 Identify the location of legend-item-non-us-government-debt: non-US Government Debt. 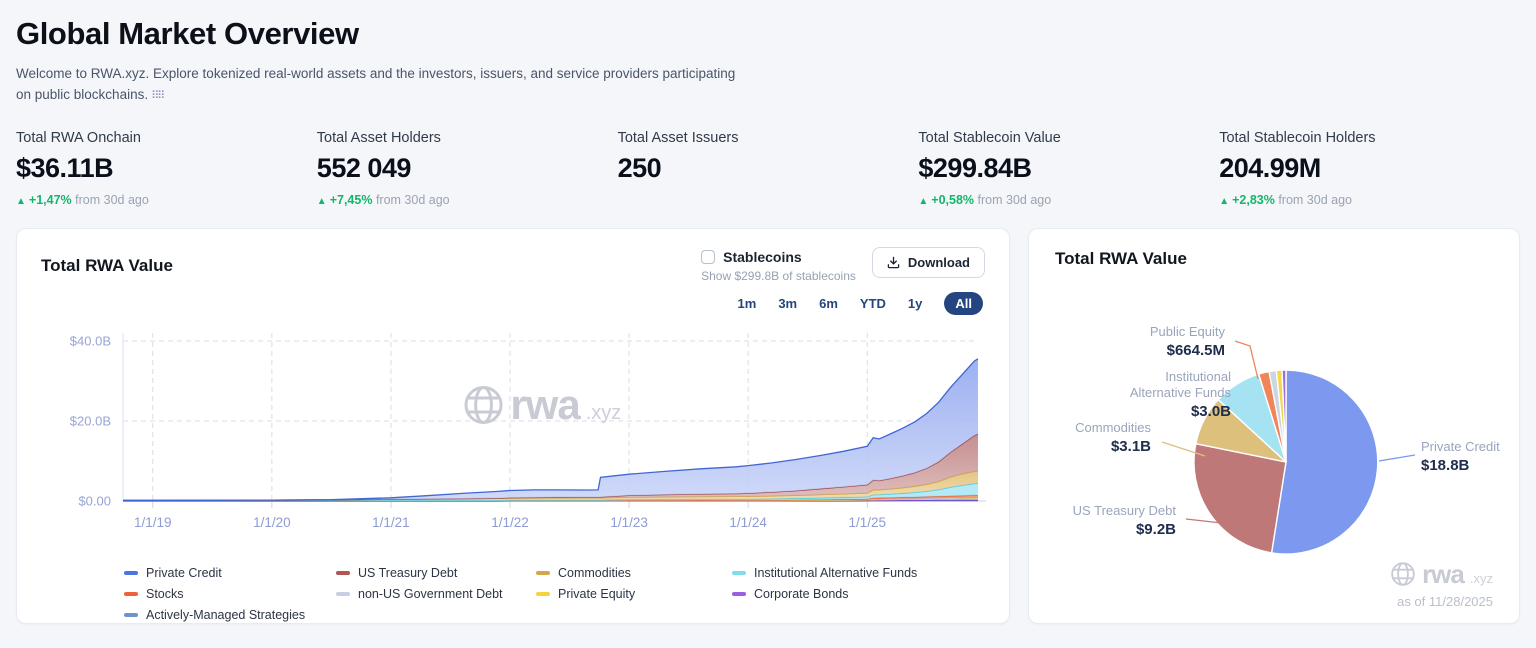
(436, 594).